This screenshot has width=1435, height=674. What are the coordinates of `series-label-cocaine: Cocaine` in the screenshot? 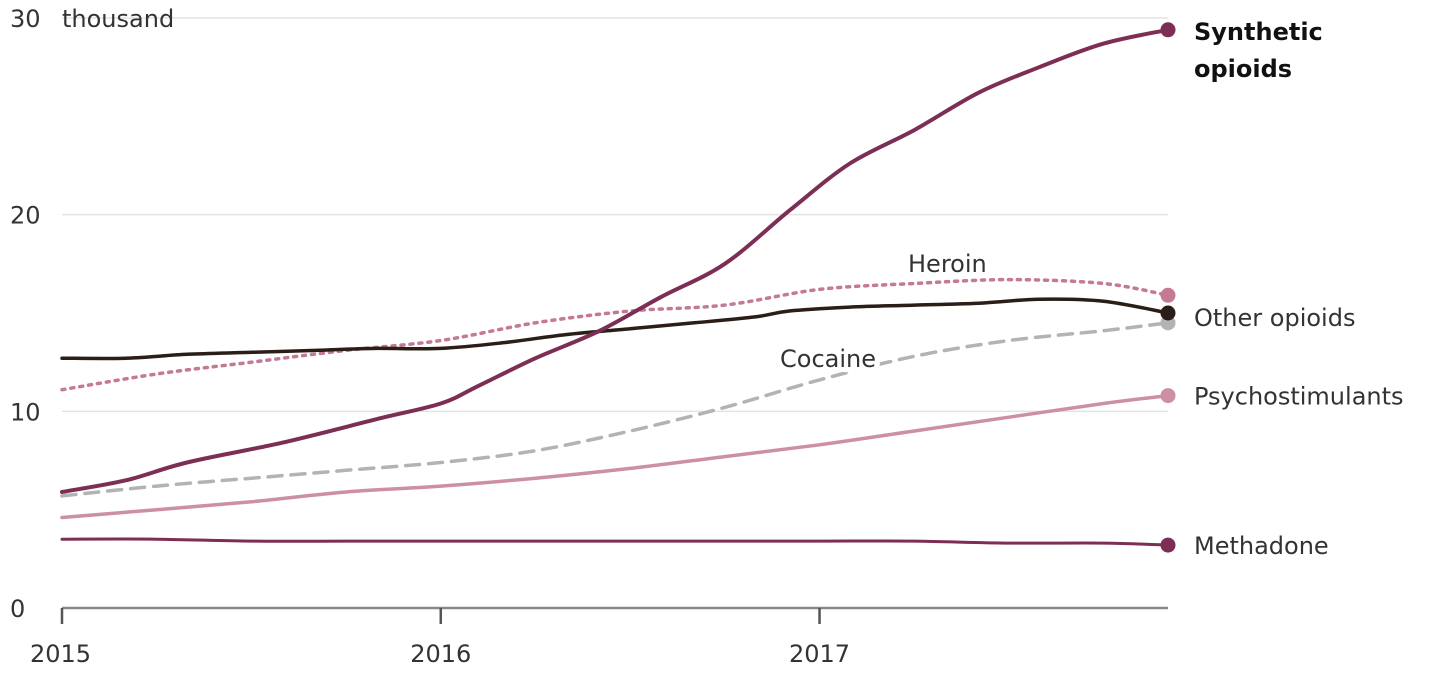 It's located at (828, 359).